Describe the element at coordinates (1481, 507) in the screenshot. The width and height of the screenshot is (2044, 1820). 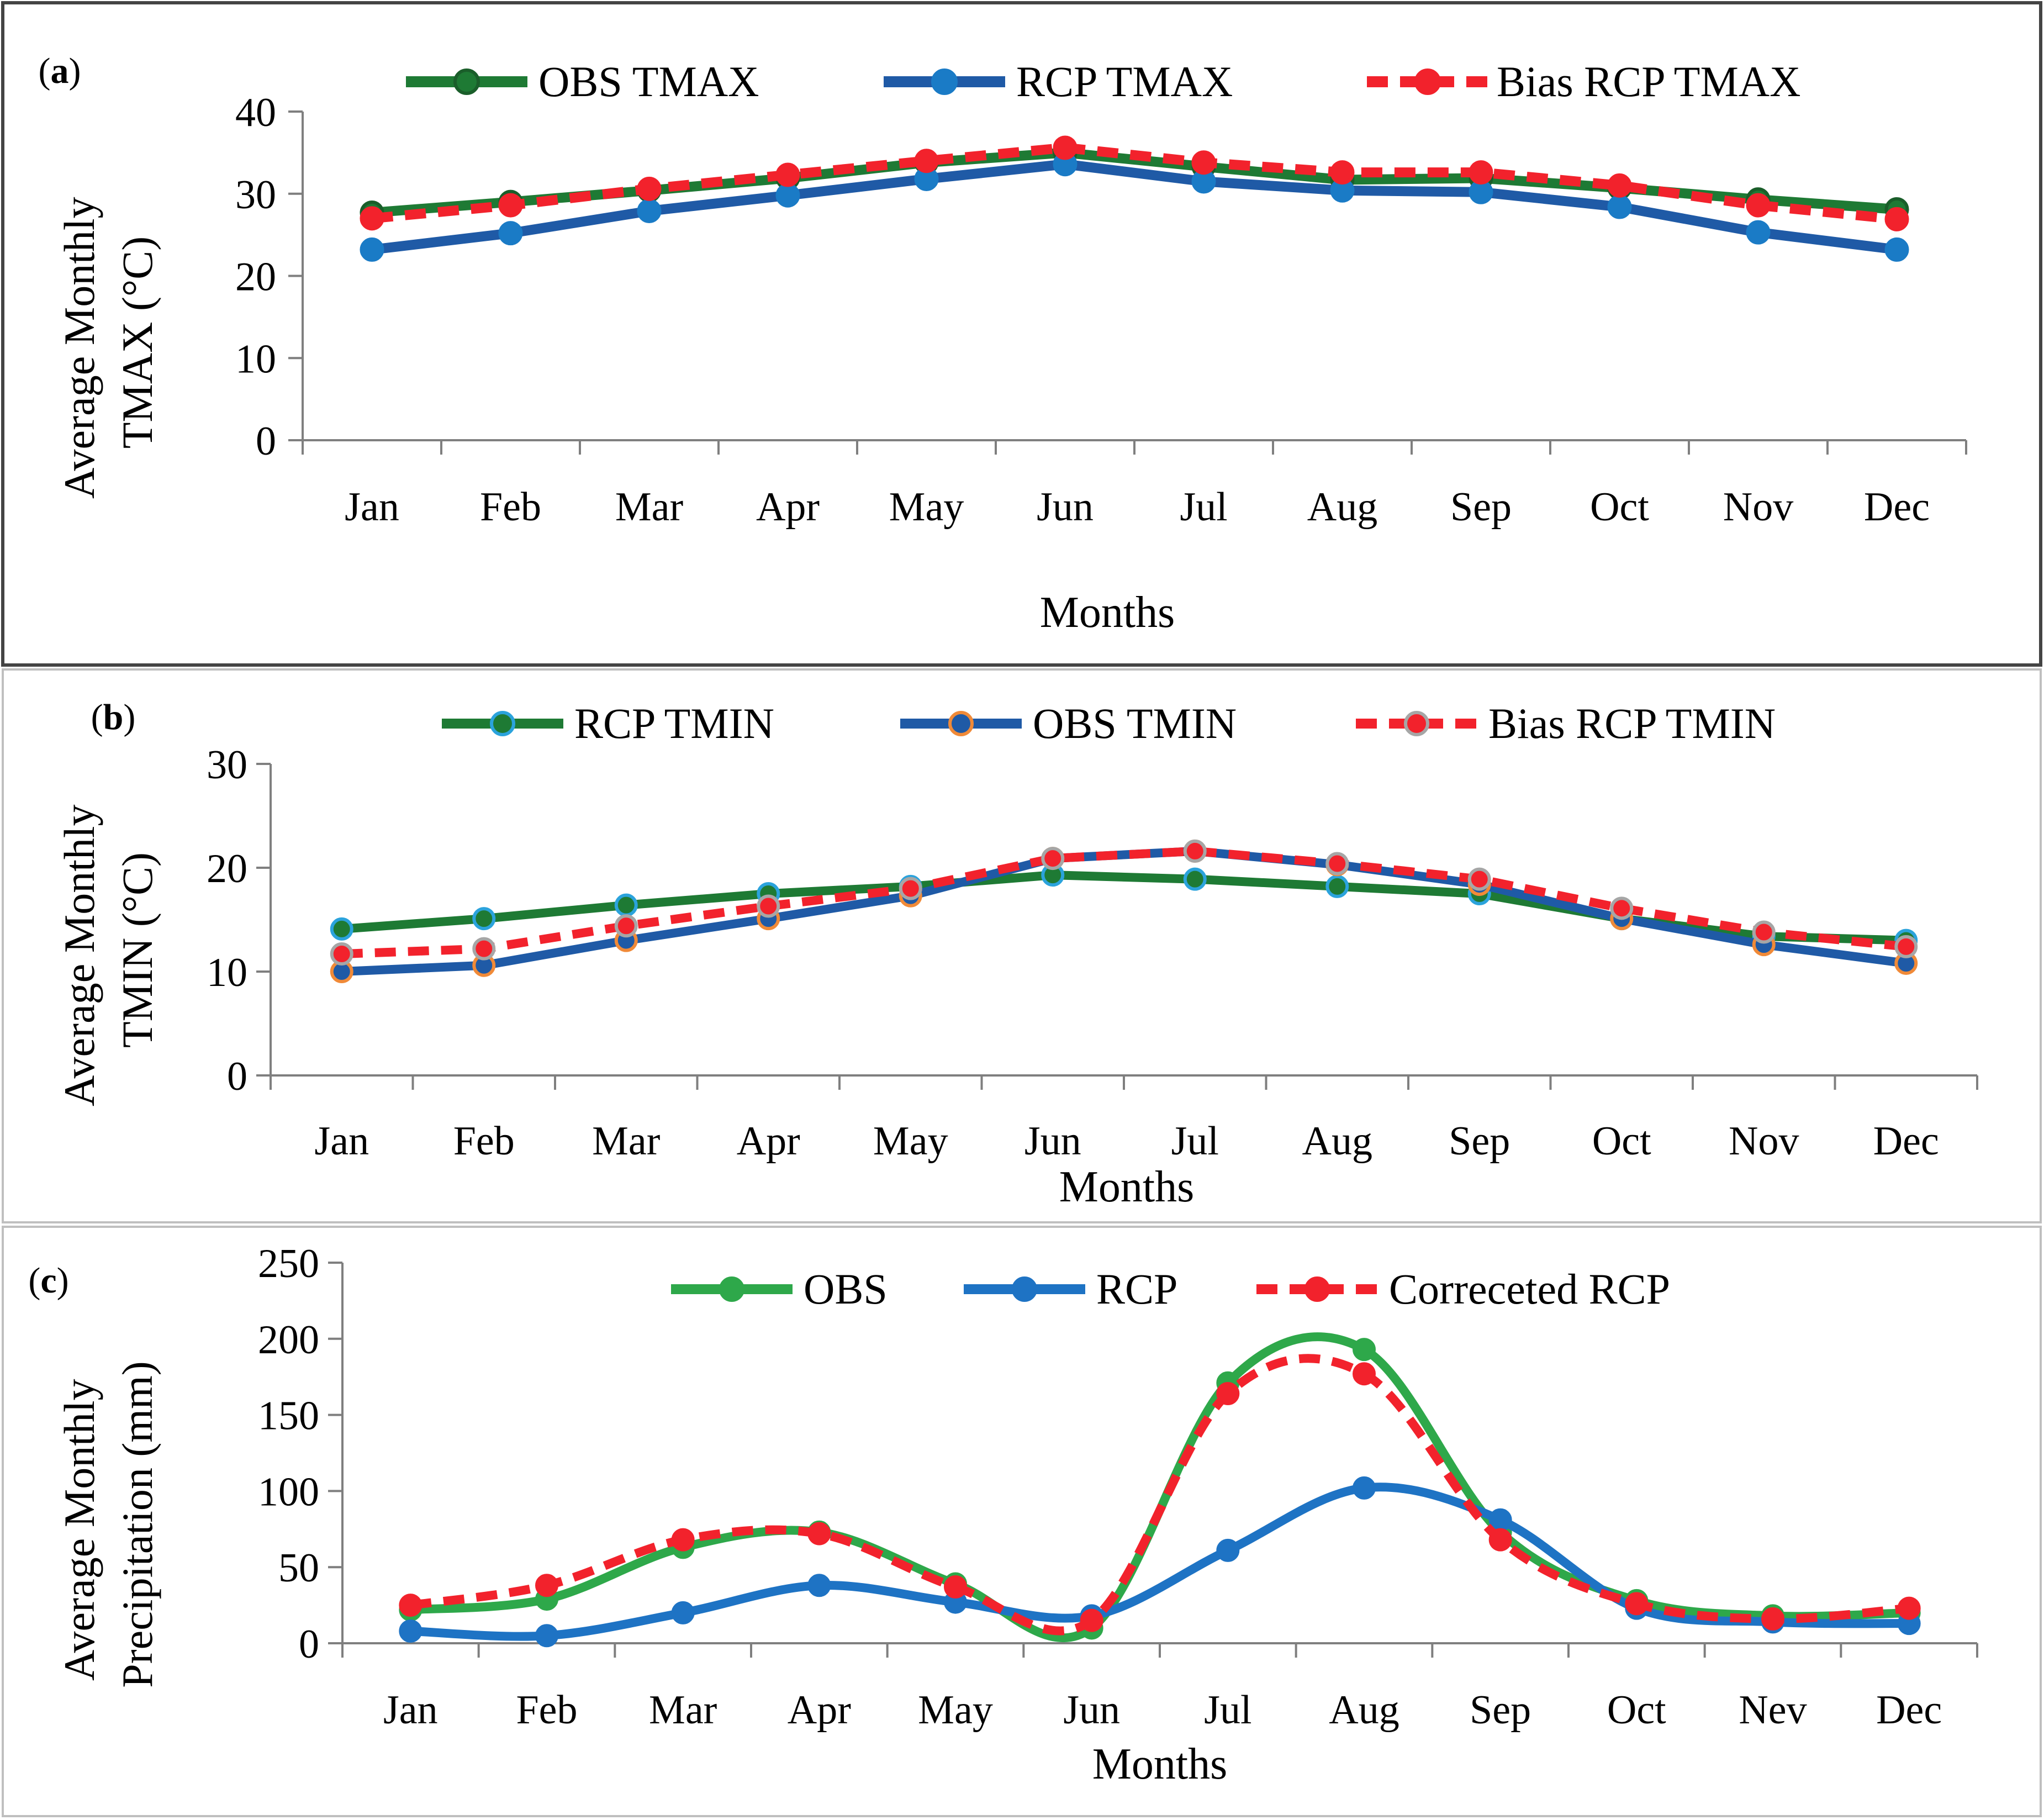
I see `panel-a-x-tick-label: Sep` at that location.